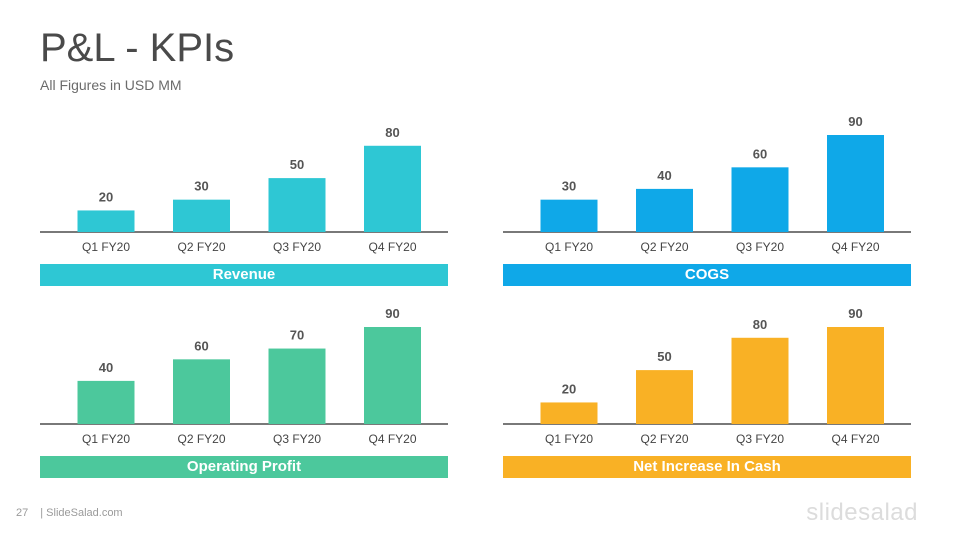 Image resolution: width=960 pixels, height=540 pixels. Describe the element at coordinates (392, 132) in the screenshot. I see `revenue-data-label: 80` at that location.